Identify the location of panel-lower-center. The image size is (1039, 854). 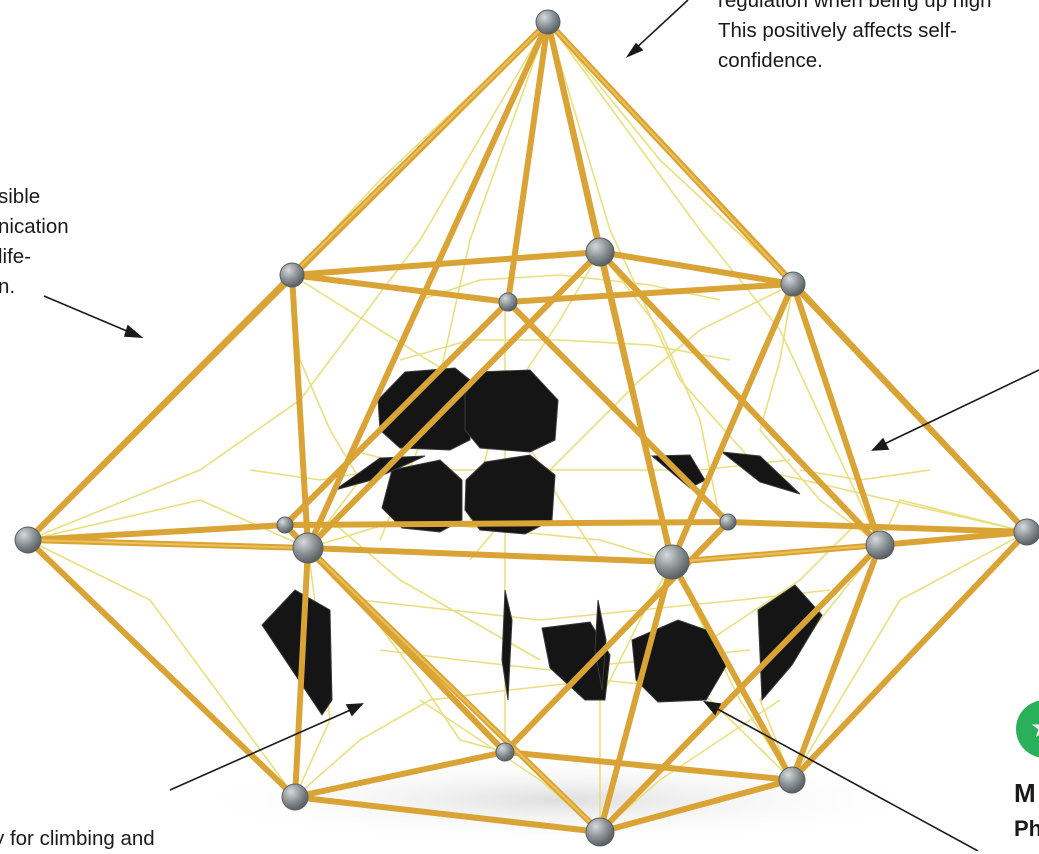
(576, 661).